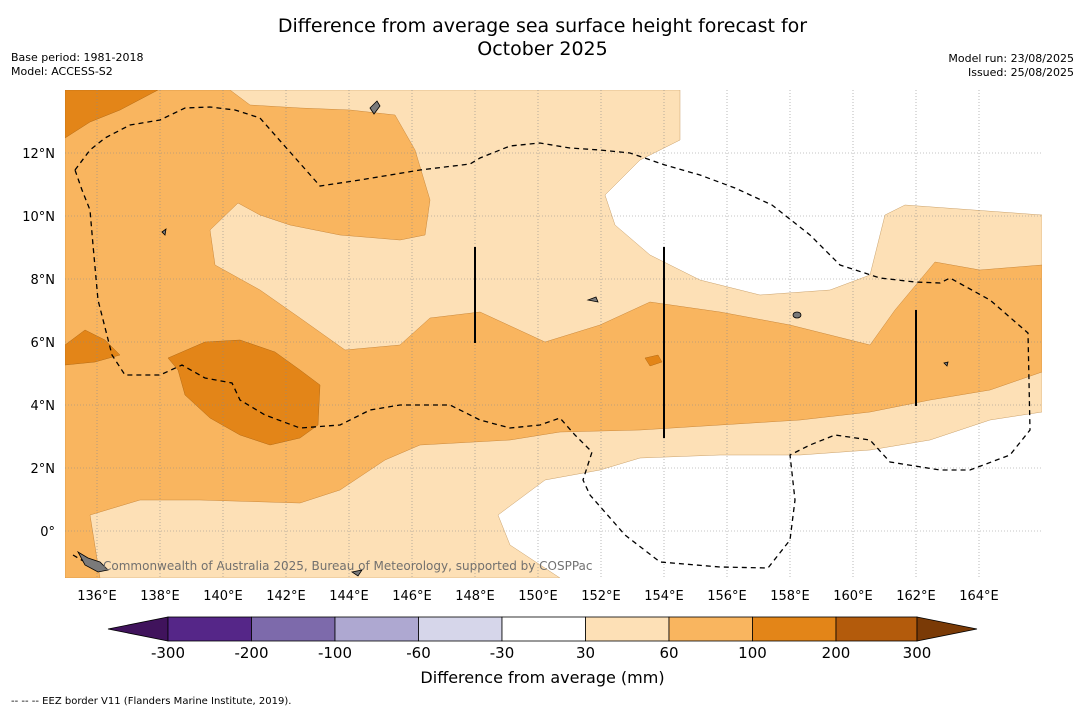 The width and height of the screenshot is (1085, 713). Describe the element at coordinates (168, 653) in the screenshot. I see `colorbar-label: -300` at that location.